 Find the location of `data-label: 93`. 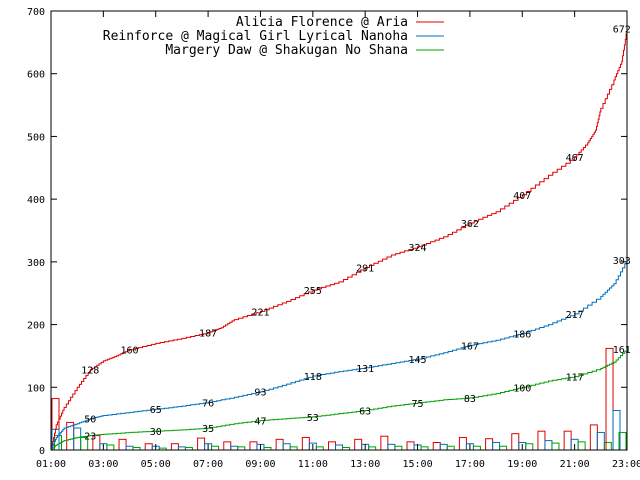

data-label: 93 is located at coordinates (260, 393).